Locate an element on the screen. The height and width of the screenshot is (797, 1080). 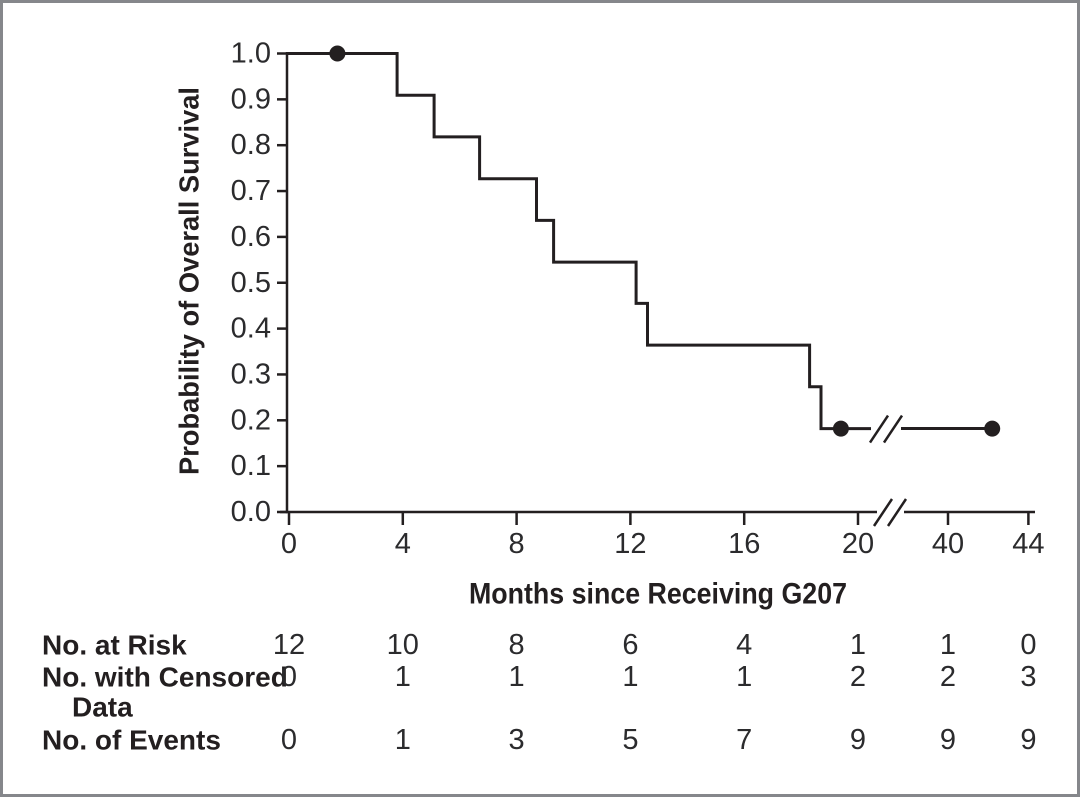
y-tick-label: 0.5 is located at coordinates (251, 283).